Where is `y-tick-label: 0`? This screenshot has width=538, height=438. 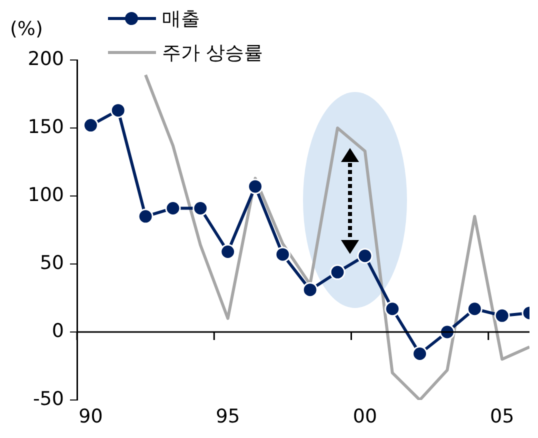
y-tick-label: 0 is located at coordinates (58, 331).